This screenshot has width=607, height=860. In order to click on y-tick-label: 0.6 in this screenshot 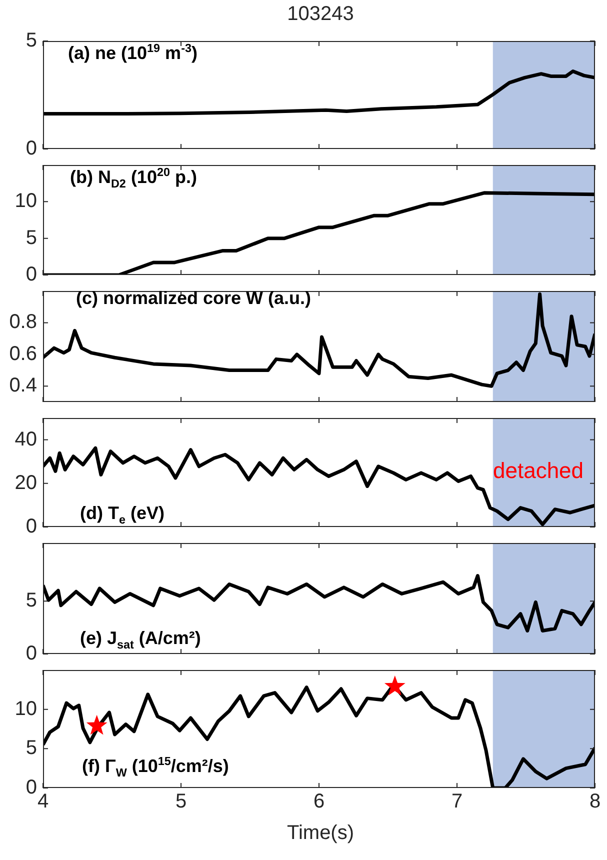, I will do `click(23, 353)`.